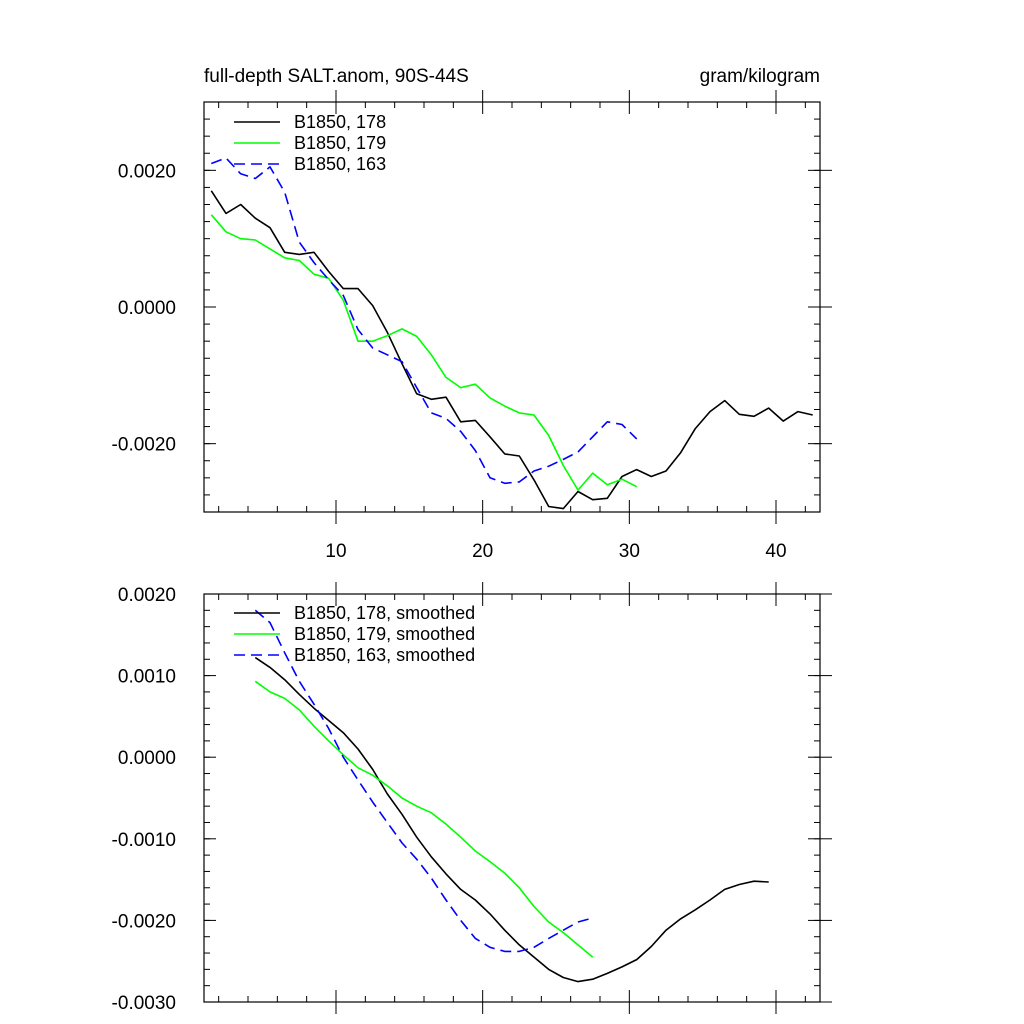 The width and height of the screenshot is (1024, 1024). What do you see at coordinates (147, 595) in the screenshot?
I see `bottom-y-tick-label: 0.0020` at bounding box center [147, 595].